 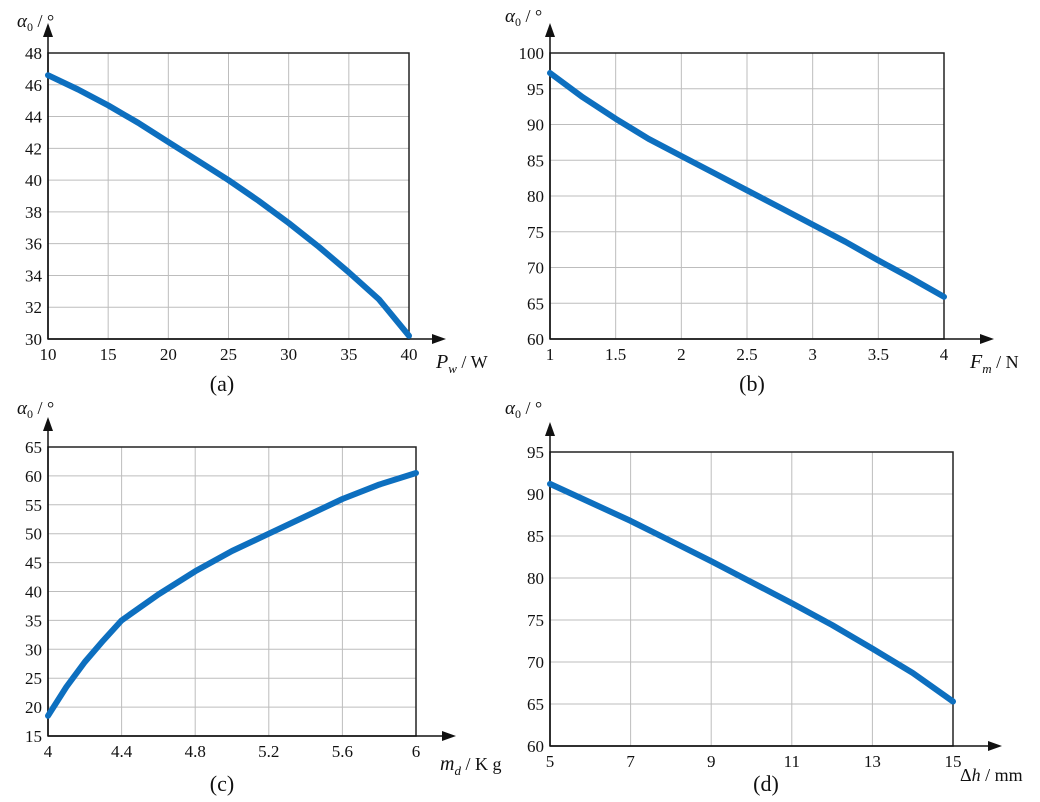 I want to click on x-tick-label: 11, so click(x=792, y=761).